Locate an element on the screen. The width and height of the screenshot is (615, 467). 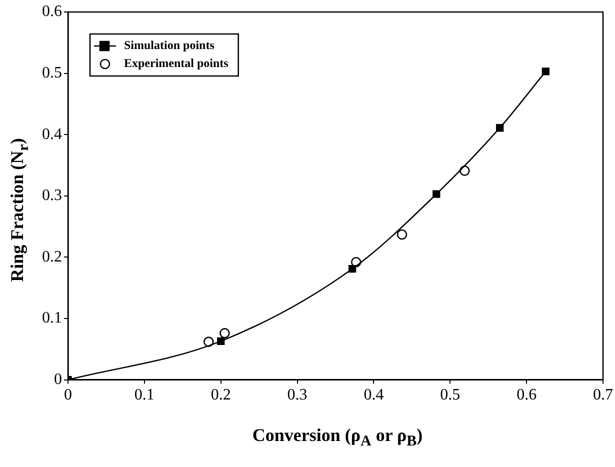
x-tick-label: 0.2 is located at coordinates (220, 395).